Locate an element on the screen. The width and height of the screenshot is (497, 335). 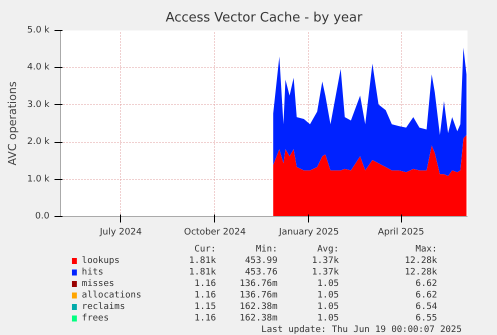
x-tick-label: April 2025 is located at coordinates (401, 233).